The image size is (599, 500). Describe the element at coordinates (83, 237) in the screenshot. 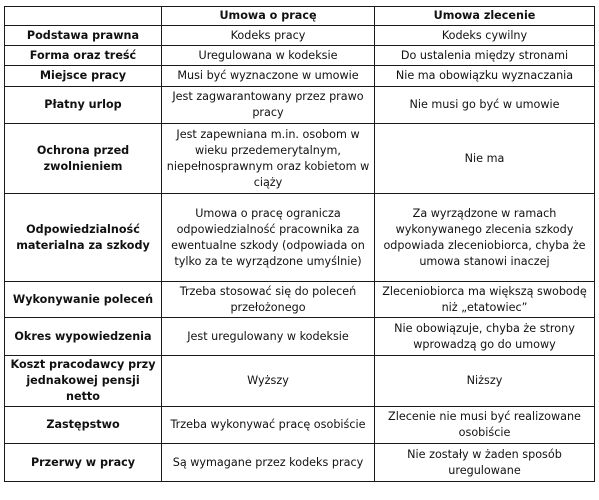

I see `row-label: Odpowiedzialność materialna za szkody` at that location.